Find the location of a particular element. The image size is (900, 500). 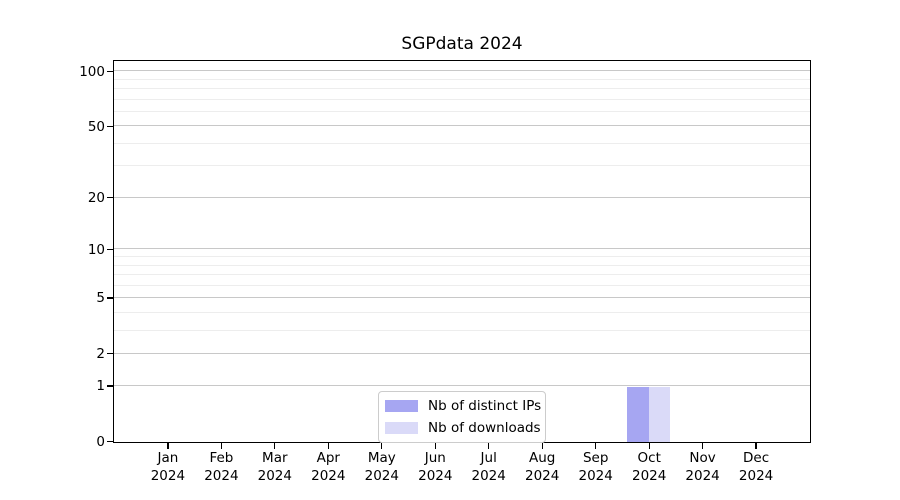

x-tick-label-sep: Sep 2024 is located at coordinates (596, 467).